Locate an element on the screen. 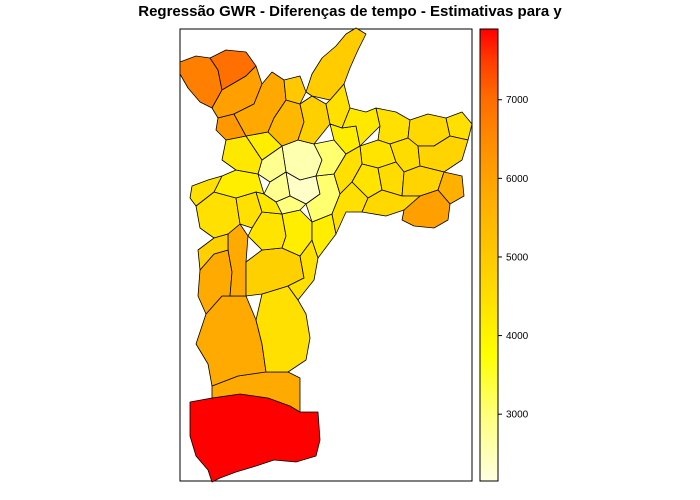 The height and width of the screenshot is (500, 700). region-south-red is located at coordinates (255, 438).